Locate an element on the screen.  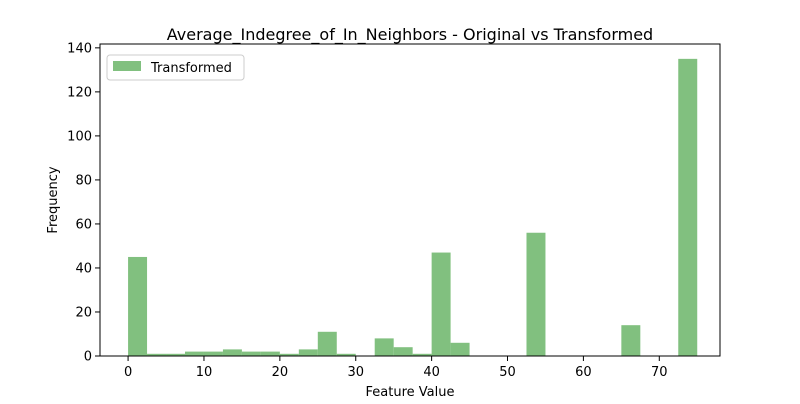
y-tick-label: 40 is located at coordinates (83, 268).